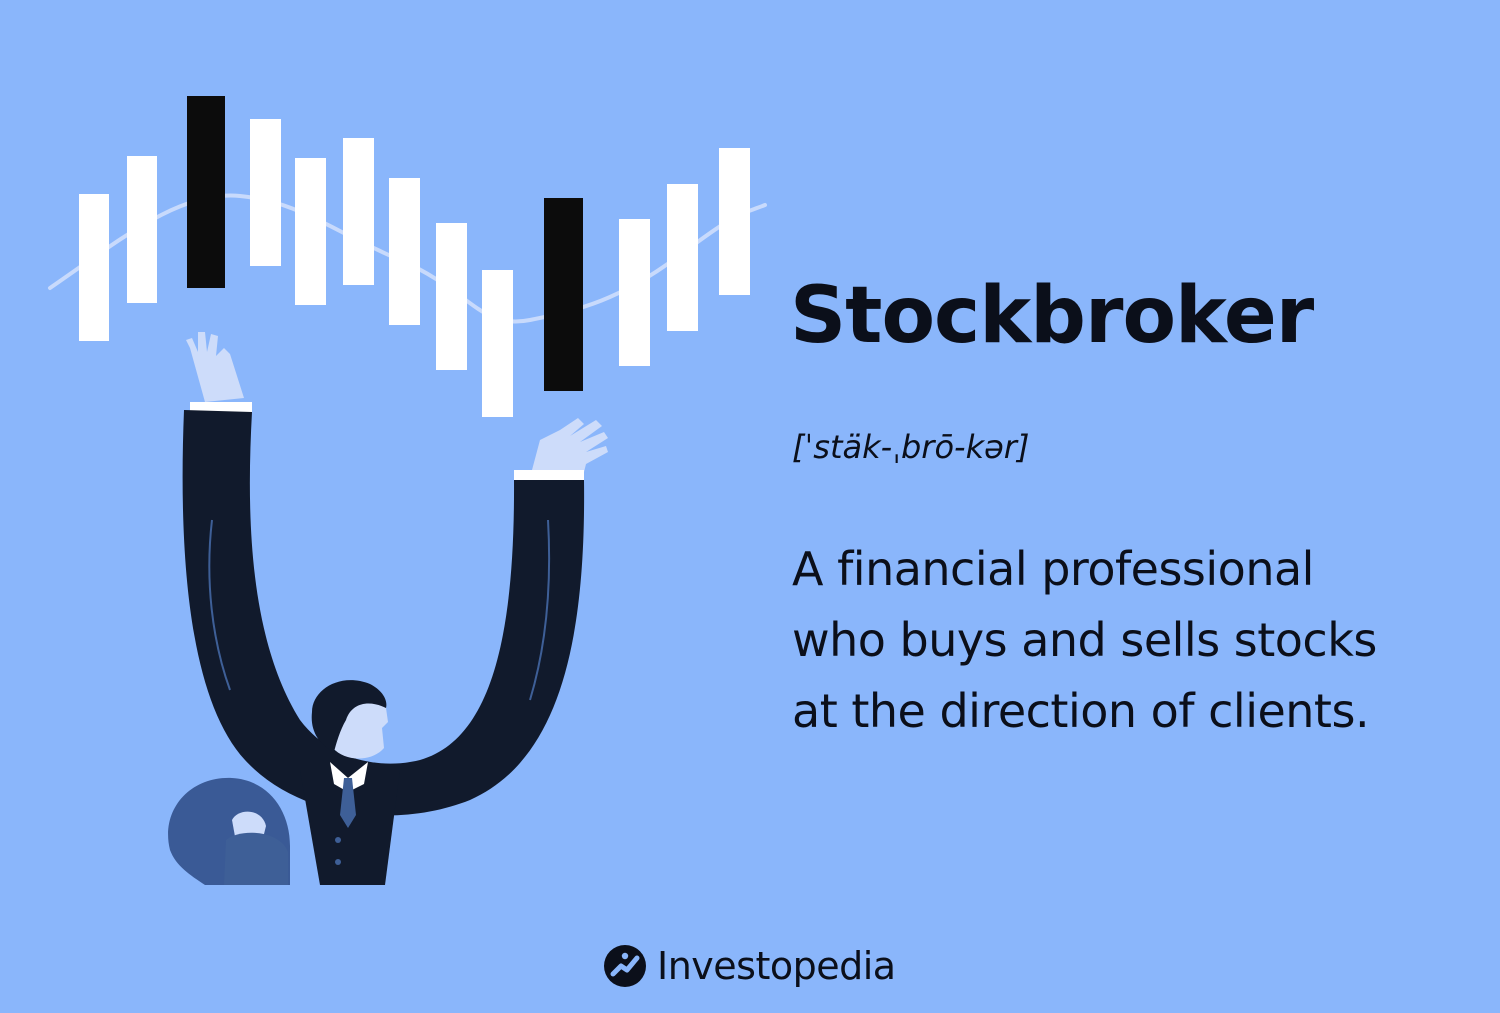 This screenshot has height=1013, width=1500. I want to click on investopedia-logo-icon, so click(625, 966).